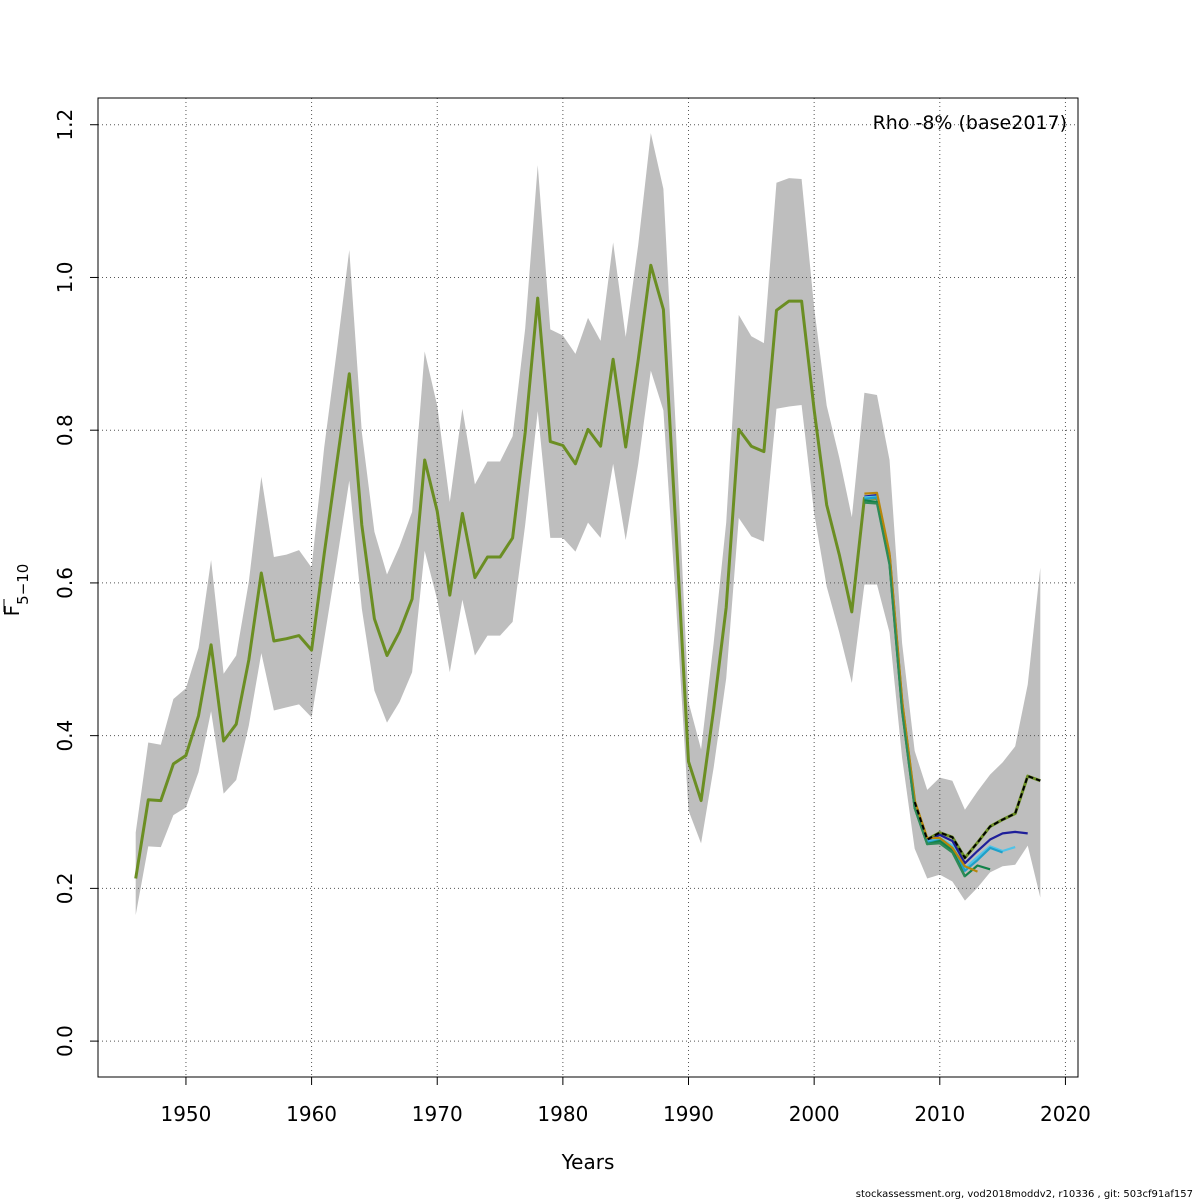  What do you see at coordinates (65, 583) in the screenshot?
I see `y-tick-label-3: 0.6` at bounding box center [65, 583].